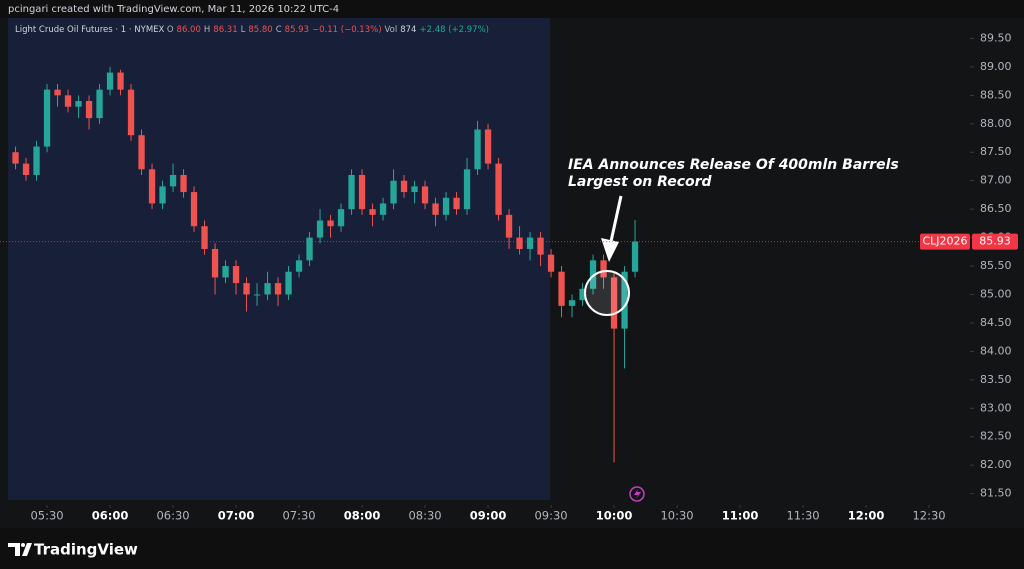 This screenshot has height=569, width=1024. What do you see at coordinates (488, 516) in the screenshot?
I see `x-tick-label: 09:00` at bounding box center [488, 516].